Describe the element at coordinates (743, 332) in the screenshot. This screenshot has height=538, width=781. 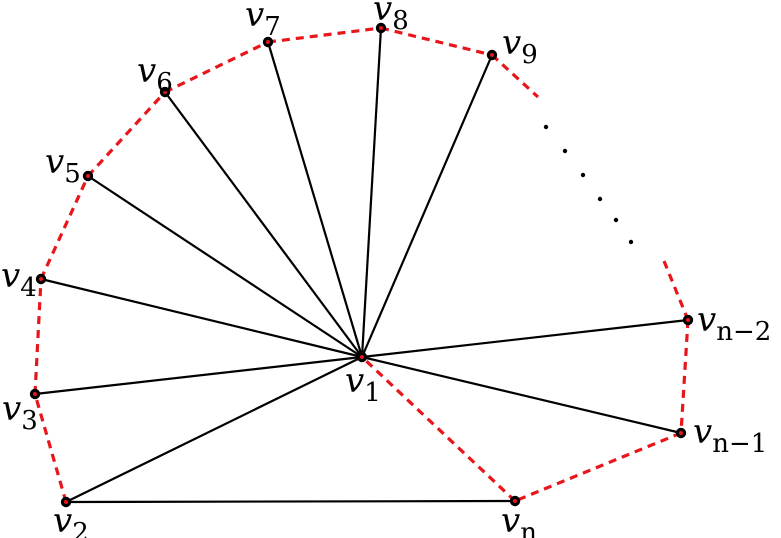
I see `label-vn-2-sub: n−2` at that location.